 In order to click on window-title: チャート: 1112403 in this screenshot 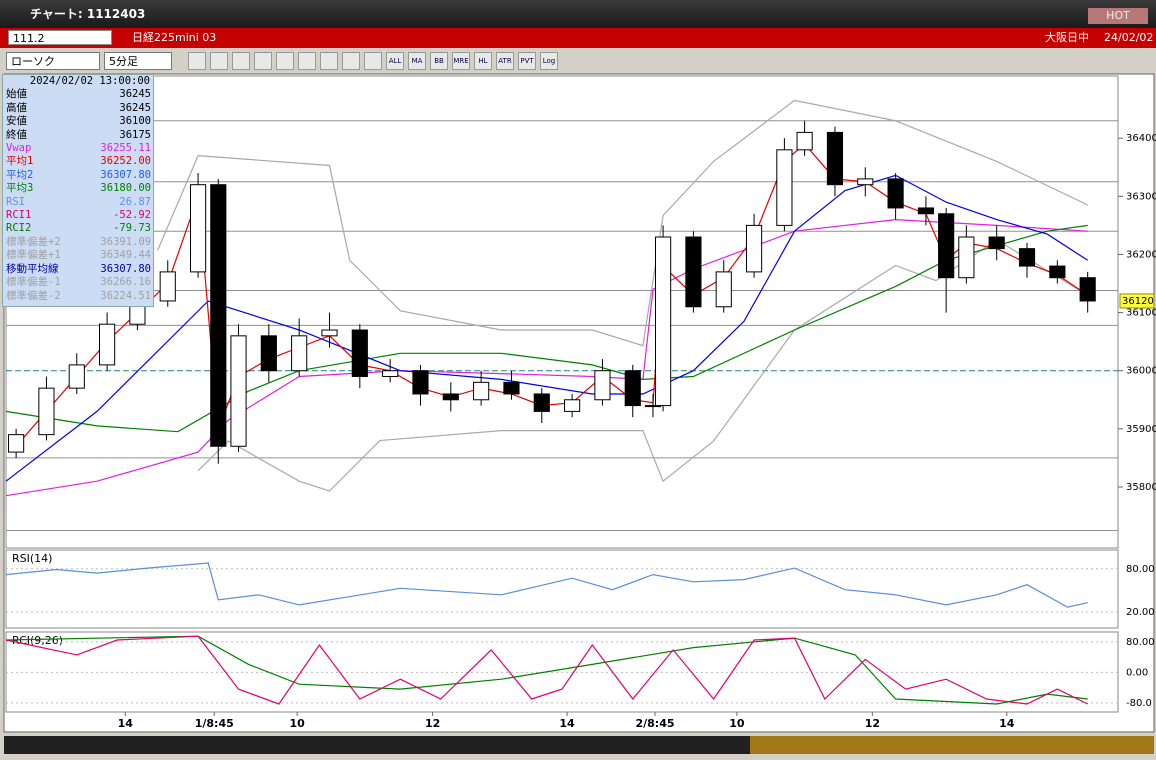, I will do `click(88, 14)`.